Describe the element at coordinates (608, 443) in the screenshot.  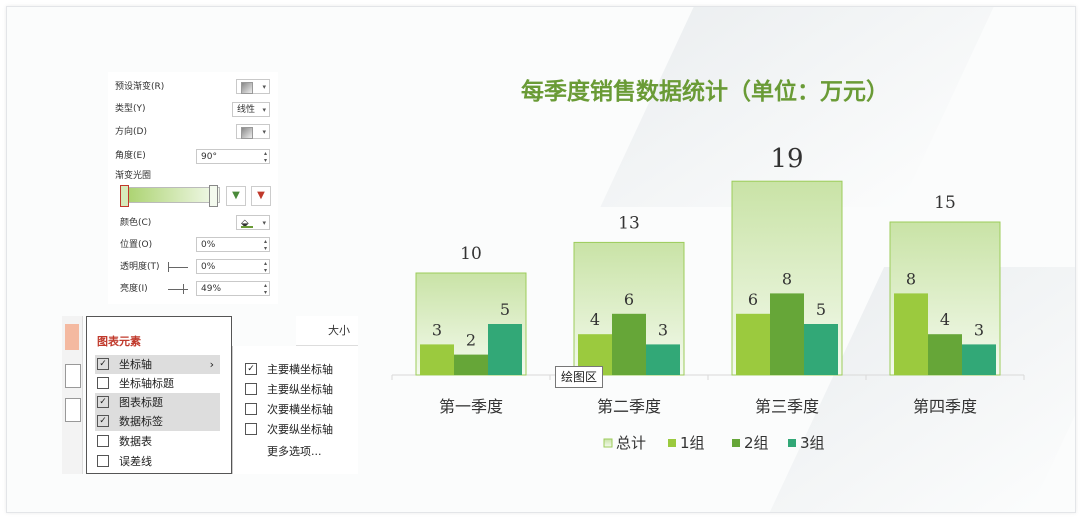
I see `legend-swatch-total` at that location.